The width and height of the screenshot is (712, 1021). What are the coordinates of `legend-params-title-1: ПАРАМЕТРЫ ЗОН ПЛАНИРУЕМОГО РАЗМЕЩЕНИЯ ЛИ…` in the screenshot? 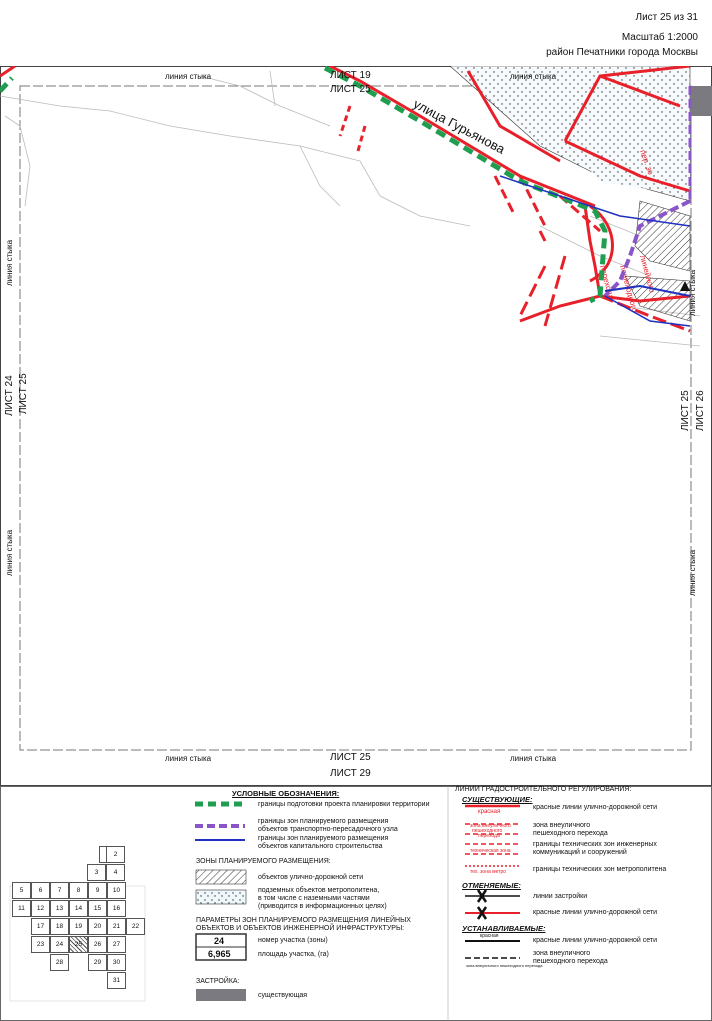 It's located at (303, 920).